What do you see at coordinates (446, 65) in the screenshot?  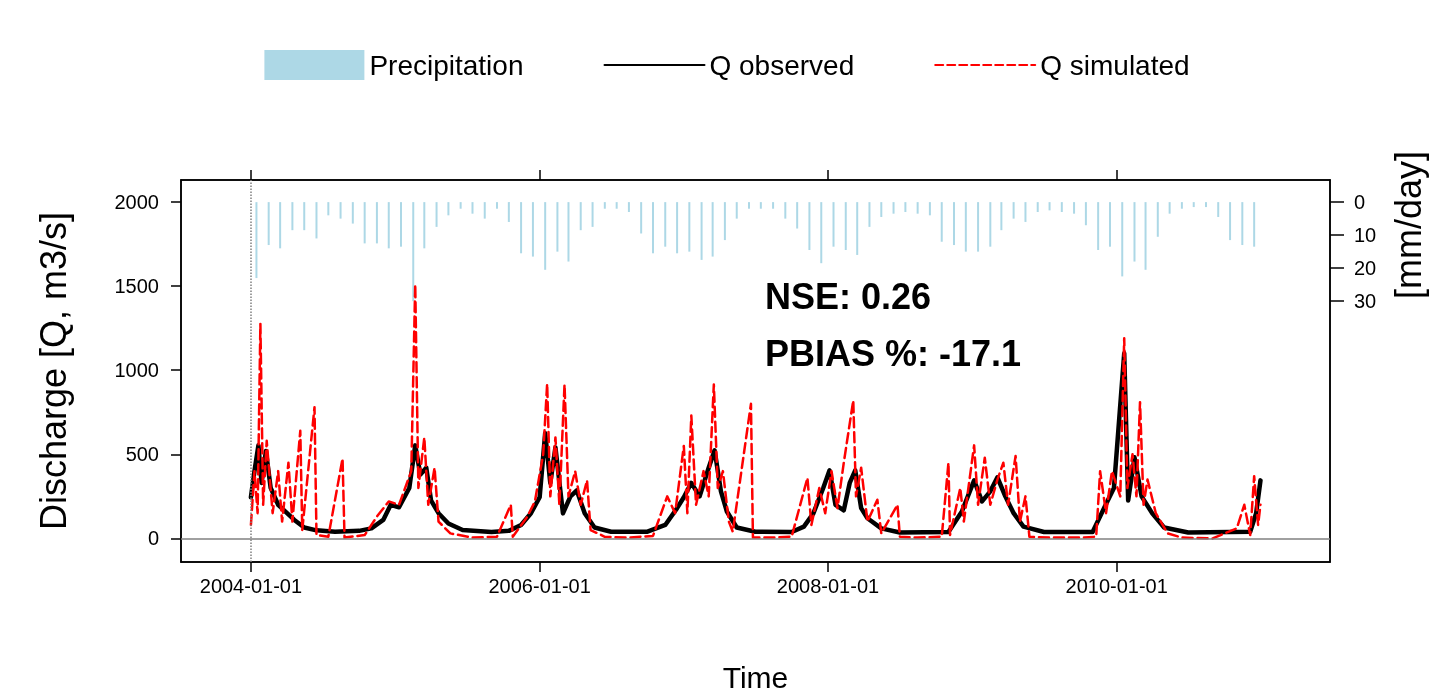 I see `legend-label: Precipitation` at bounding box center [446, 65].